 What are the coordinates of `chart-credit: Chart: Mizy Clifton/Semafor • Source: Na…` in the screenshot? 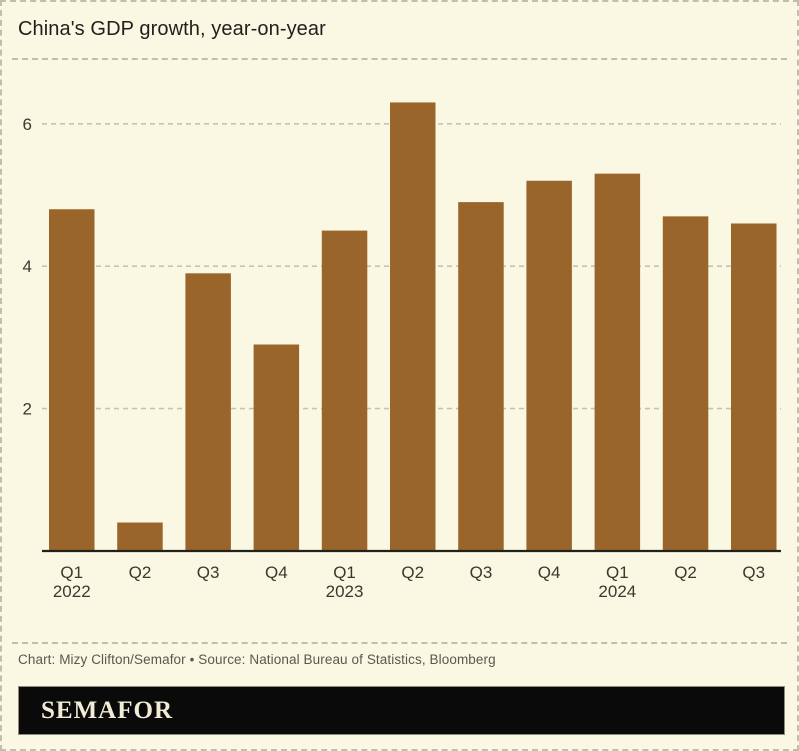 It's located at (257, 659).